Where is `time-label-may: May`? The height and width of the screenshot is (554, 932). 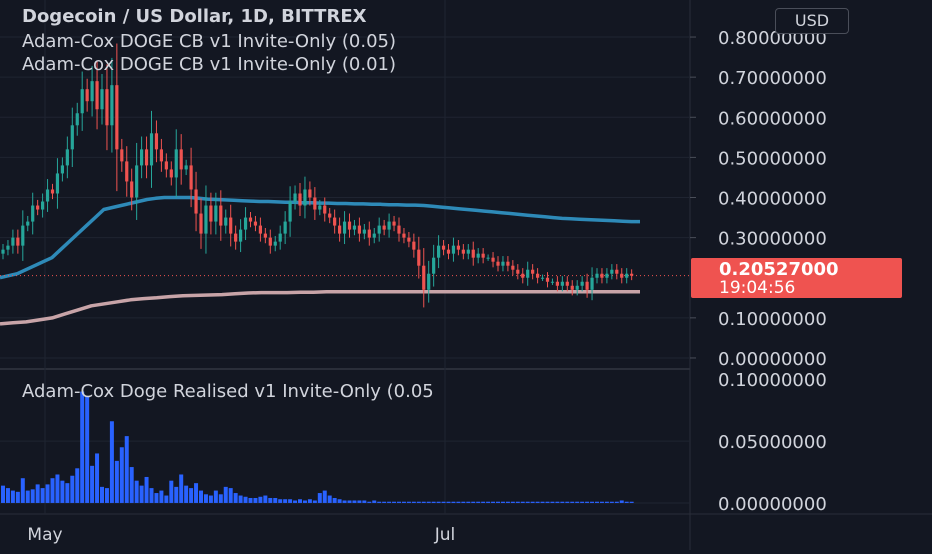 time-label-may: May is located at coordinates (44, 535).